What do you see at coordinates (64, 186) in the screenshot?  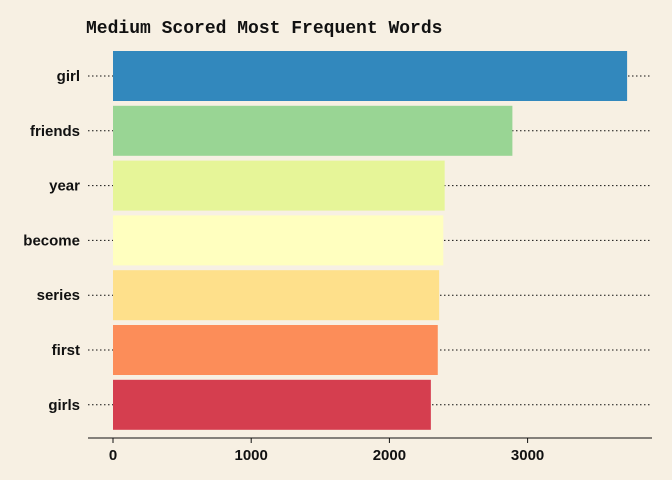 I see `category-label-year: year` at bounding box center [64, 186].